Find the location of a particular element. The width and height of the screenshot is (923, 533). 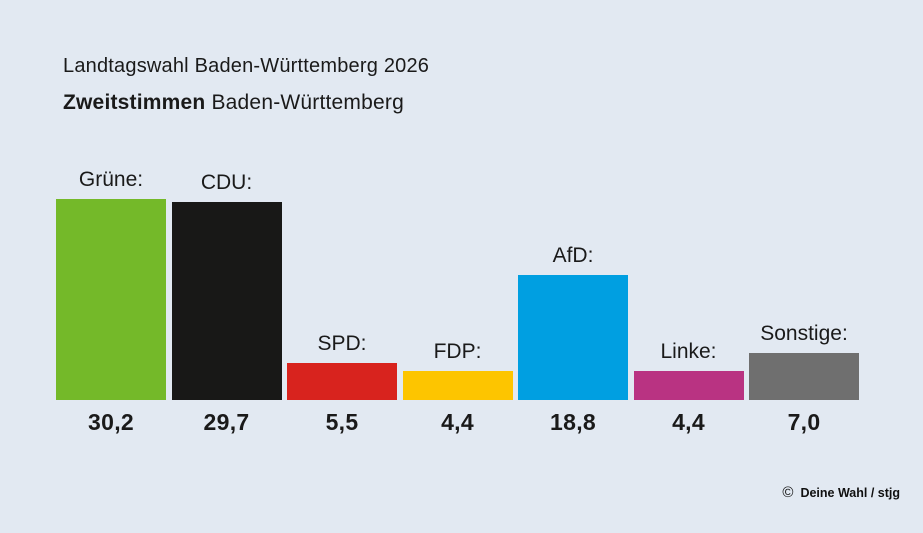

bar-fdp is located at coordinates (457, 385).